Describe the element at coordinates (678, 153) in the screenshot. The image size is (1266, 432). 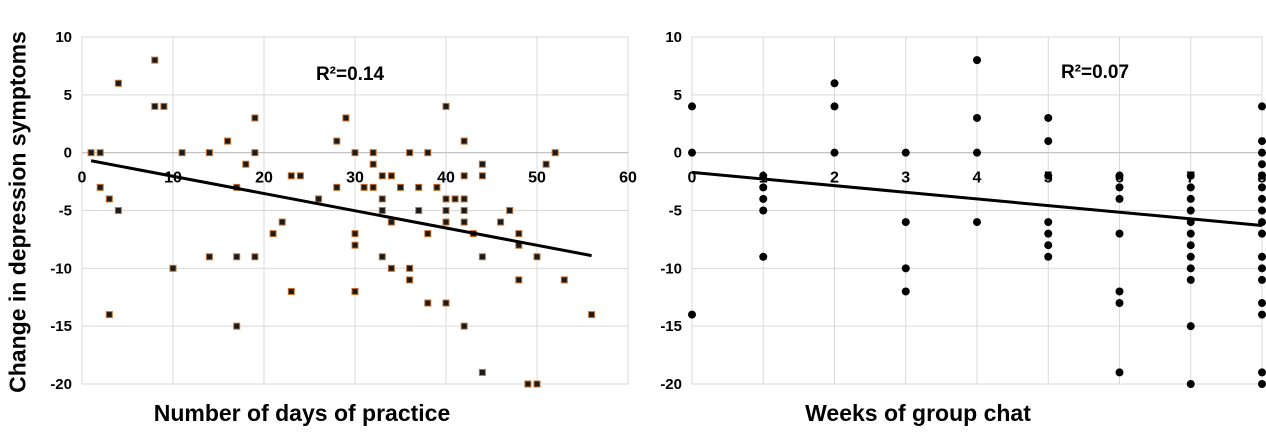
I see `chart2-y-tick-label: 0` at that location.